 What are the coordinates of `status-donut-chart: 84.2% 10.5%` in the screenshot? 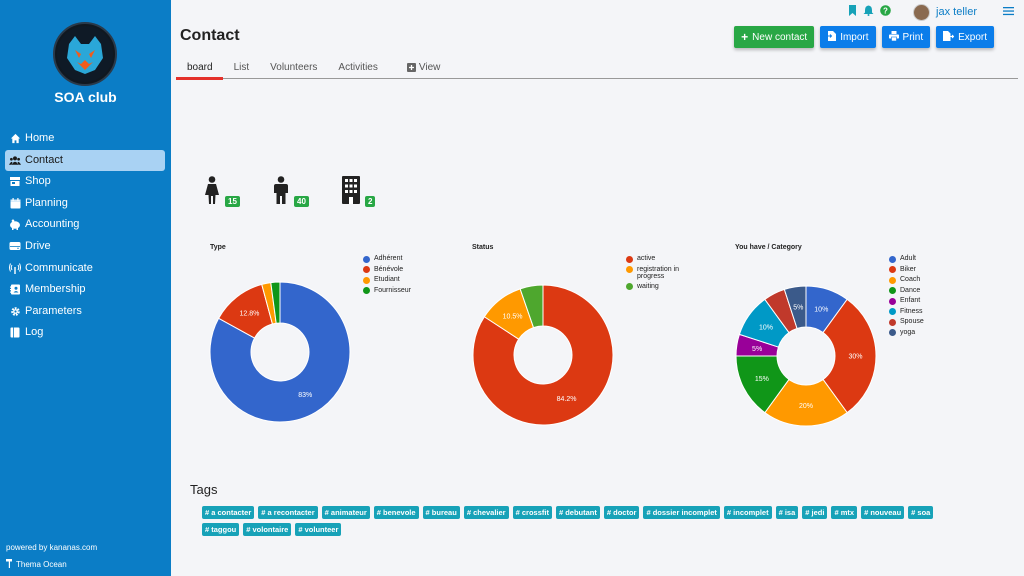 It's located at (543, 355).